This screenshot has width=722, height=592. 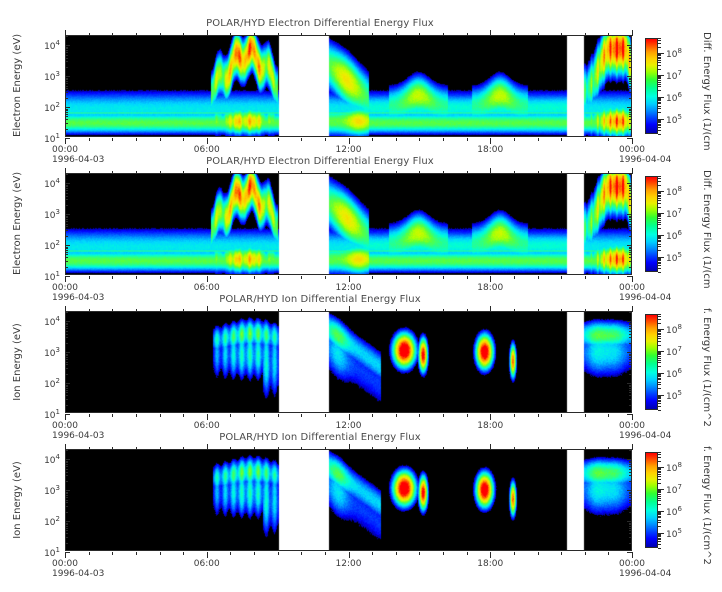 I want to click on colorbar-tick-label: 10⁶, so click(x=674, y=511).